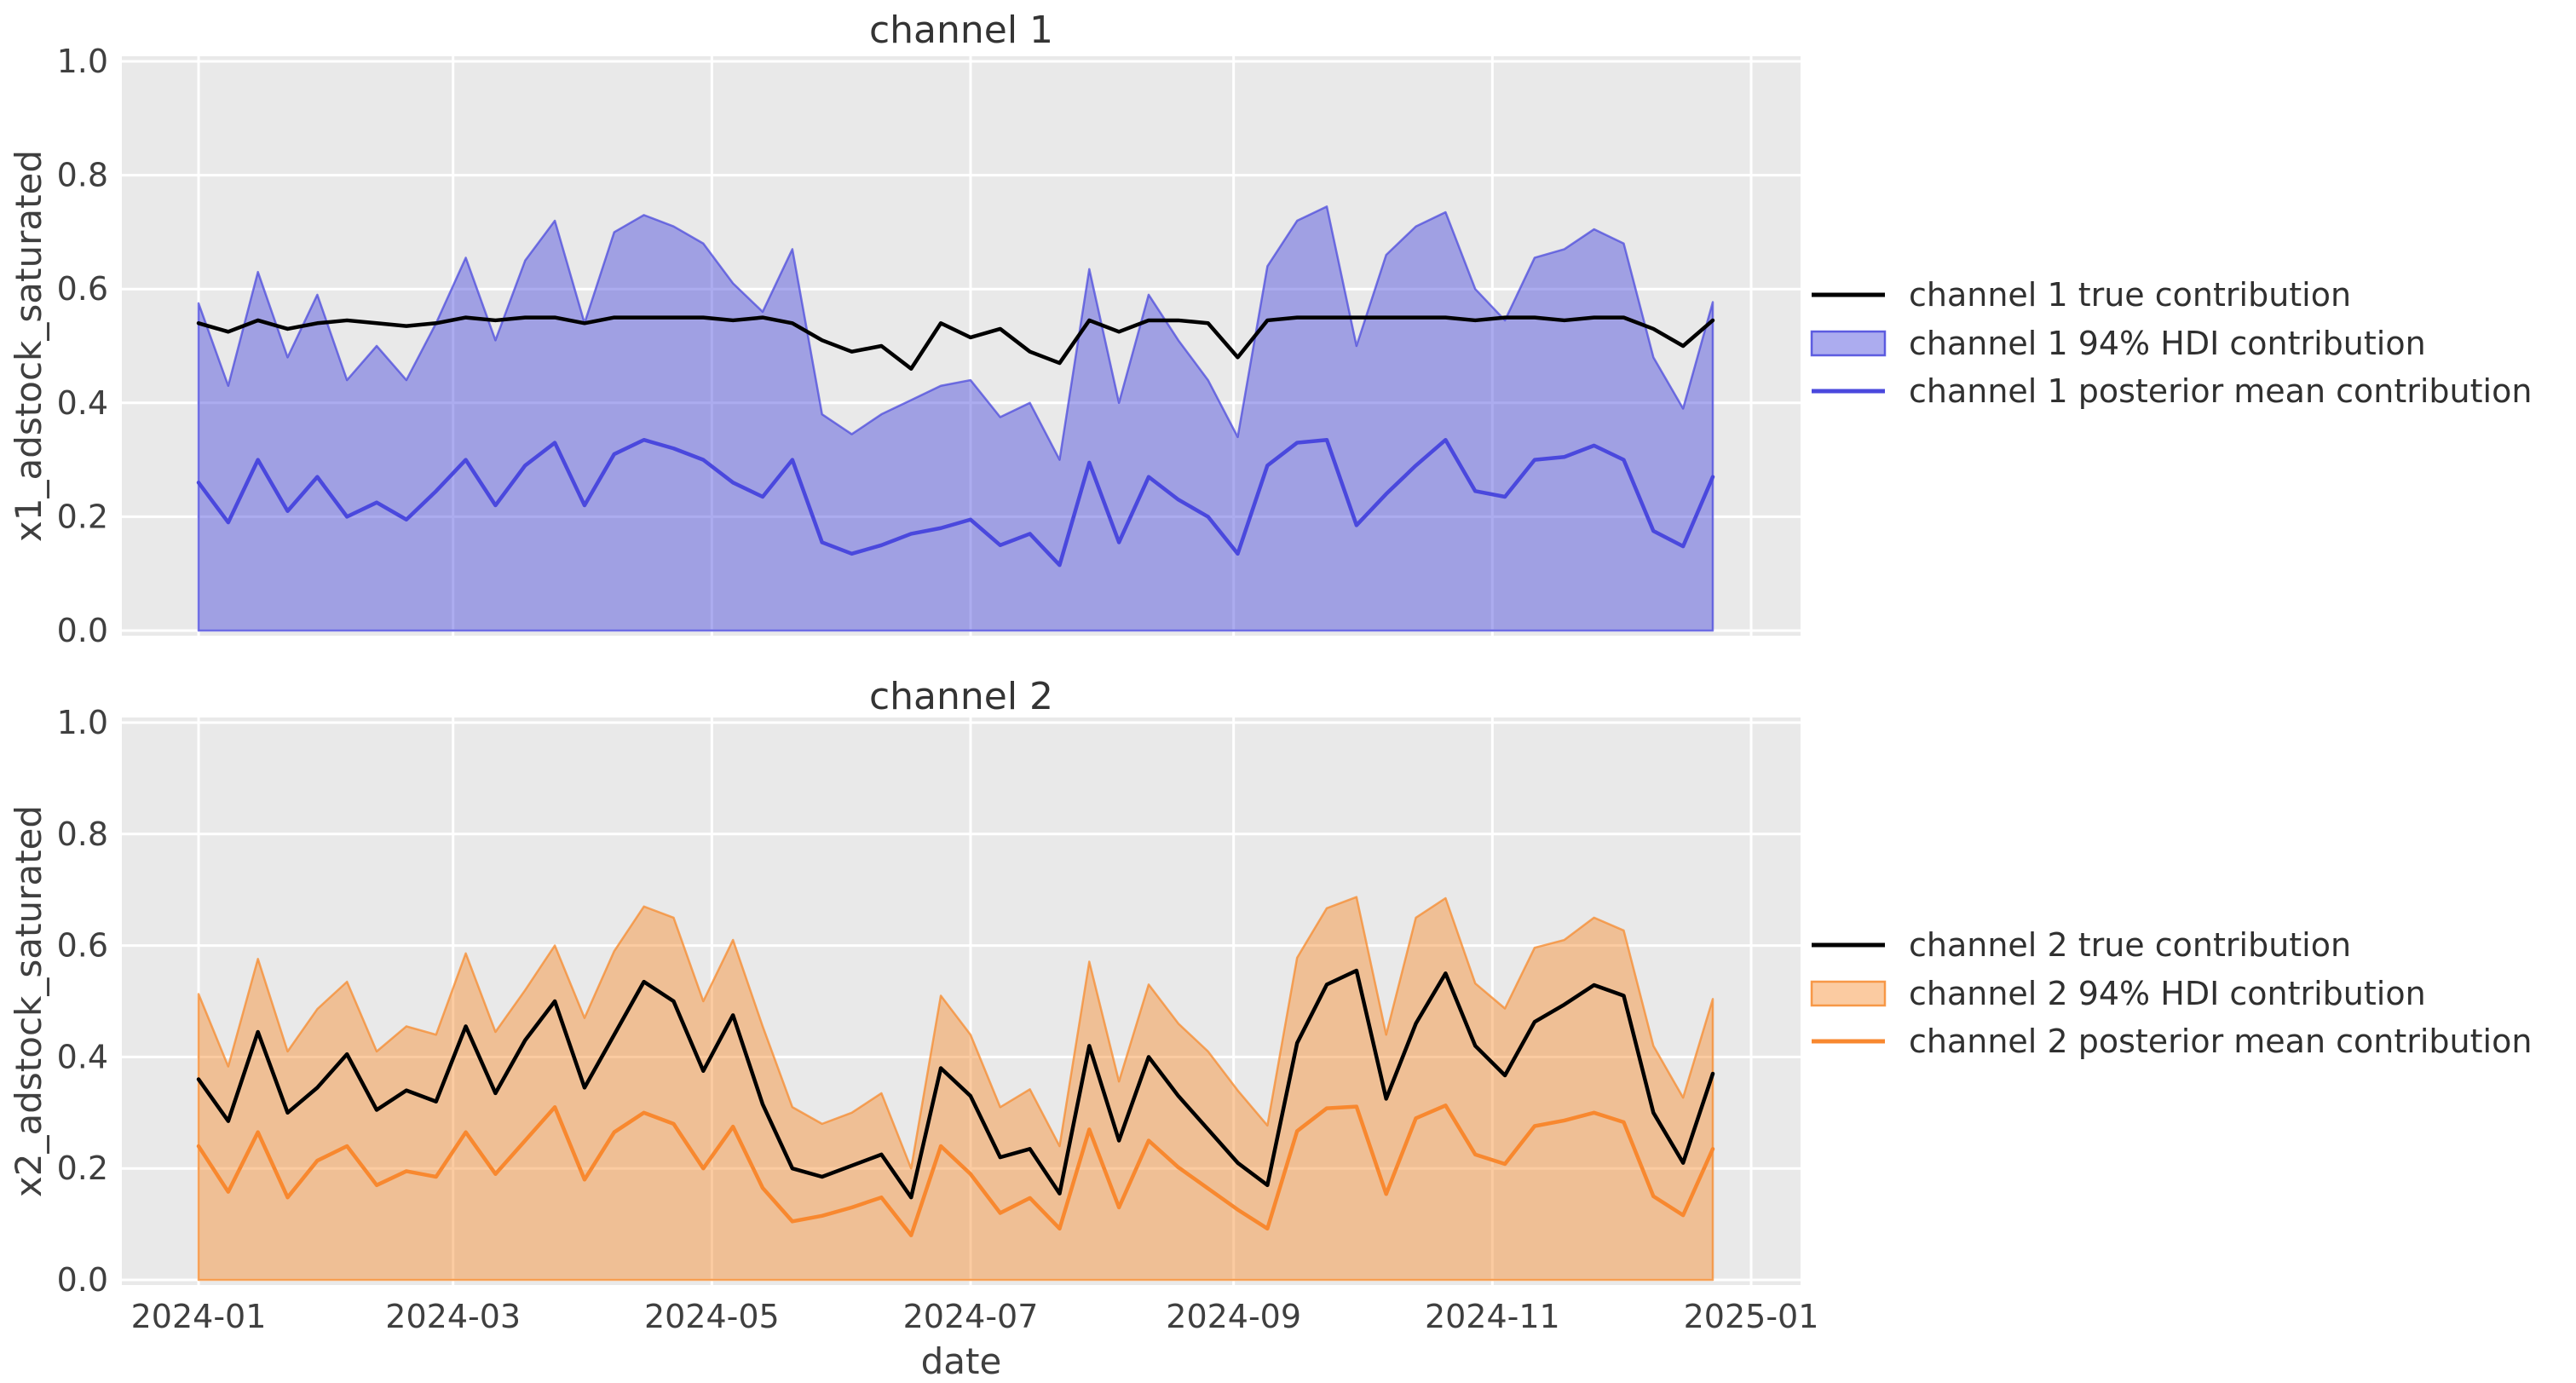  Describe the element at coordinates (2130, 295) in the screenshot. I see `legend-label-true-1: channel 1 true contribution` at that location.